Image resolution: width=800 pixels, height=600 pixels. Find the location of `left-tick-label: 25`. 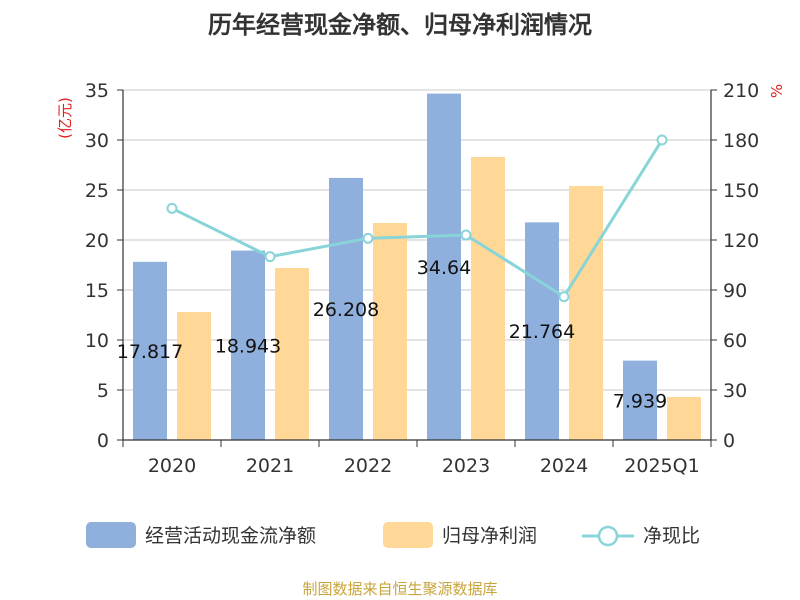

left-tick-label: 25 is located at coordinates (97, 191).